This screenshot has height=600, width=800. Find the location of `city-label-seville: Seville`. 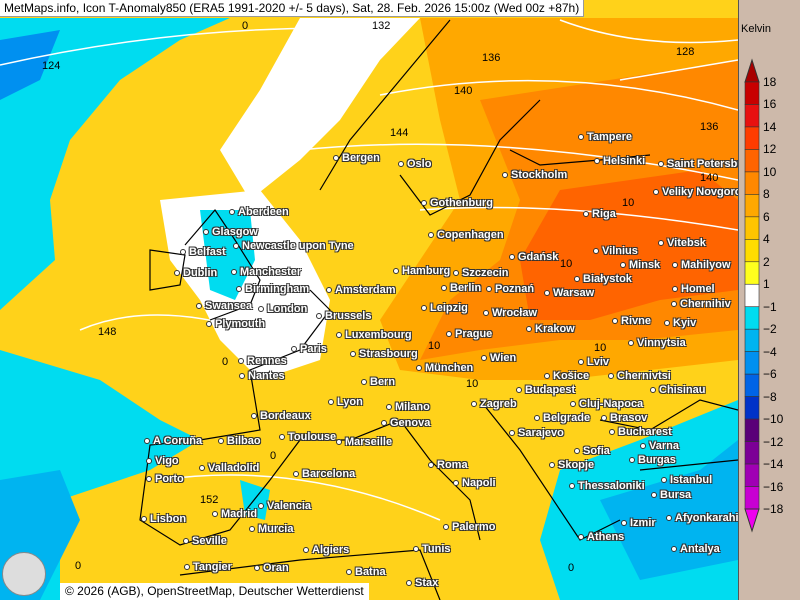

city-label-seville: Seville is located at coordinates (205, 541).